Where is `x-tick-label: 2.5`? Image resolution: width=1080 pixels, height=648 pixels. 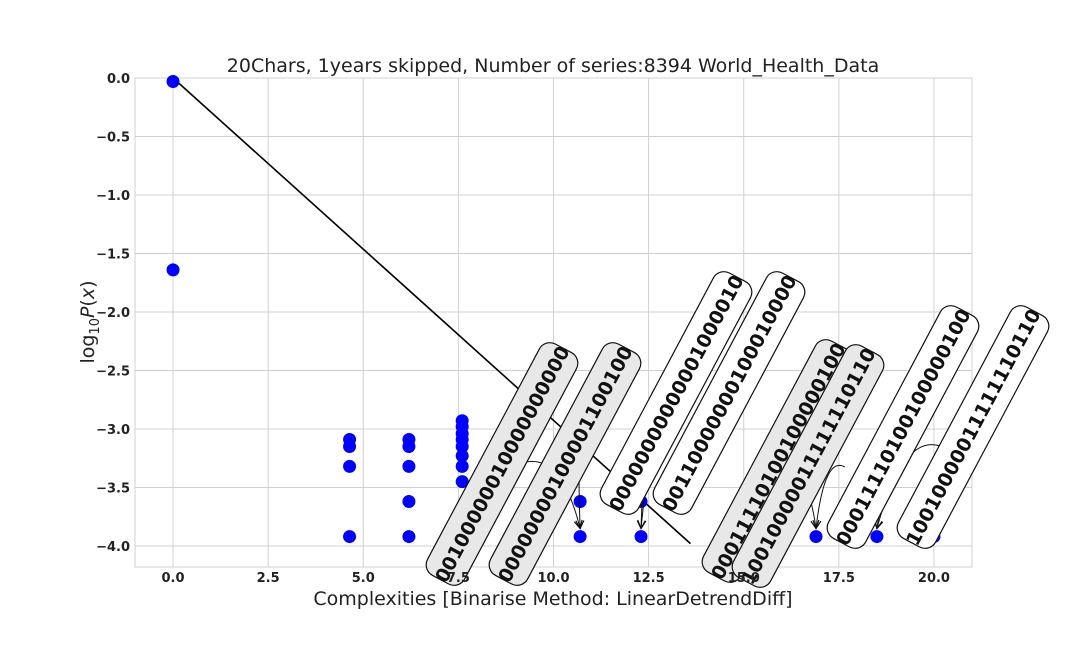
x-tick-label: 2.5 is located at coordinates (268, 578).